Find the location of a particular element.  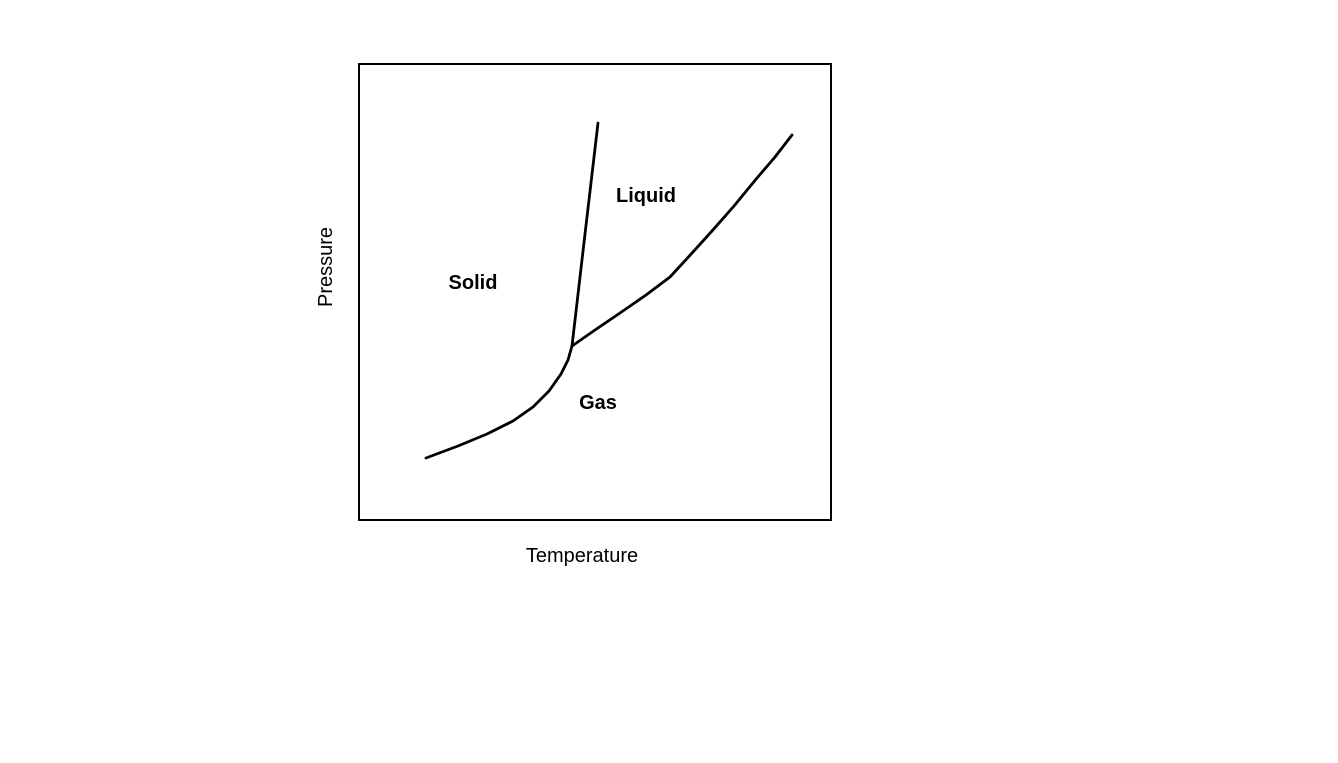

vaporization-curve-liquid-gas is located at coordinates (682, 240).